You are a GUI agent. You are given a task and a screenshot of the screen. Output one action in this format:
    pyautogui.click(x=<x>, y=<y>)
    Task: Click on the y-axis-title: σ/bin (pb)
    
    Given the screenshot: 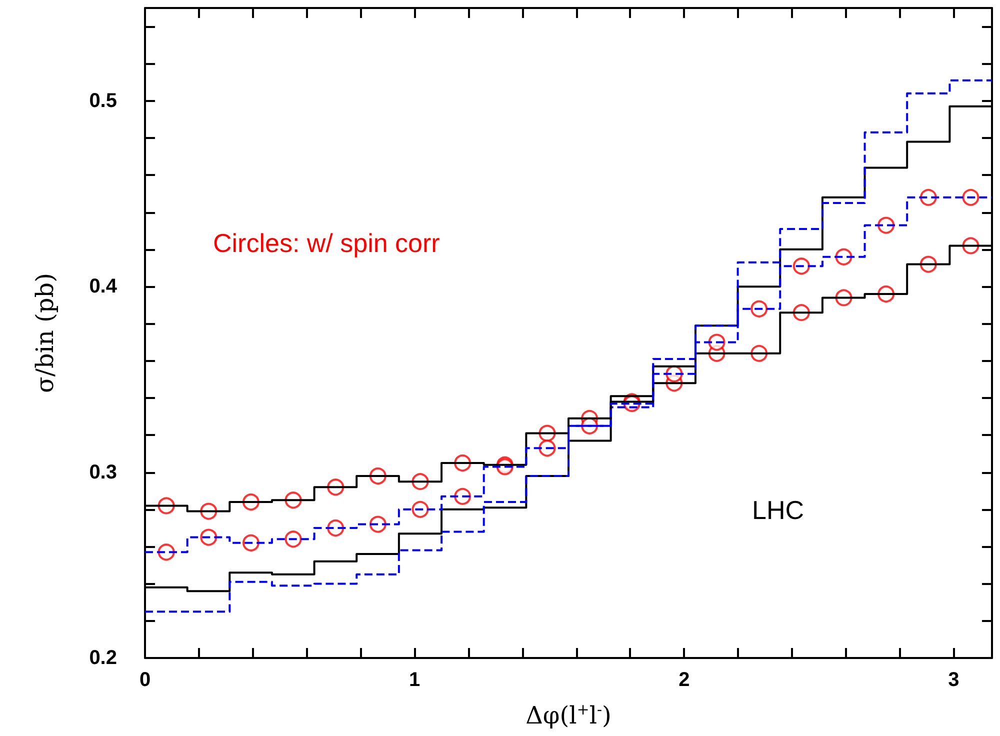 What is the action you would take?
    pyautogui.click(x=45, y=333)
    